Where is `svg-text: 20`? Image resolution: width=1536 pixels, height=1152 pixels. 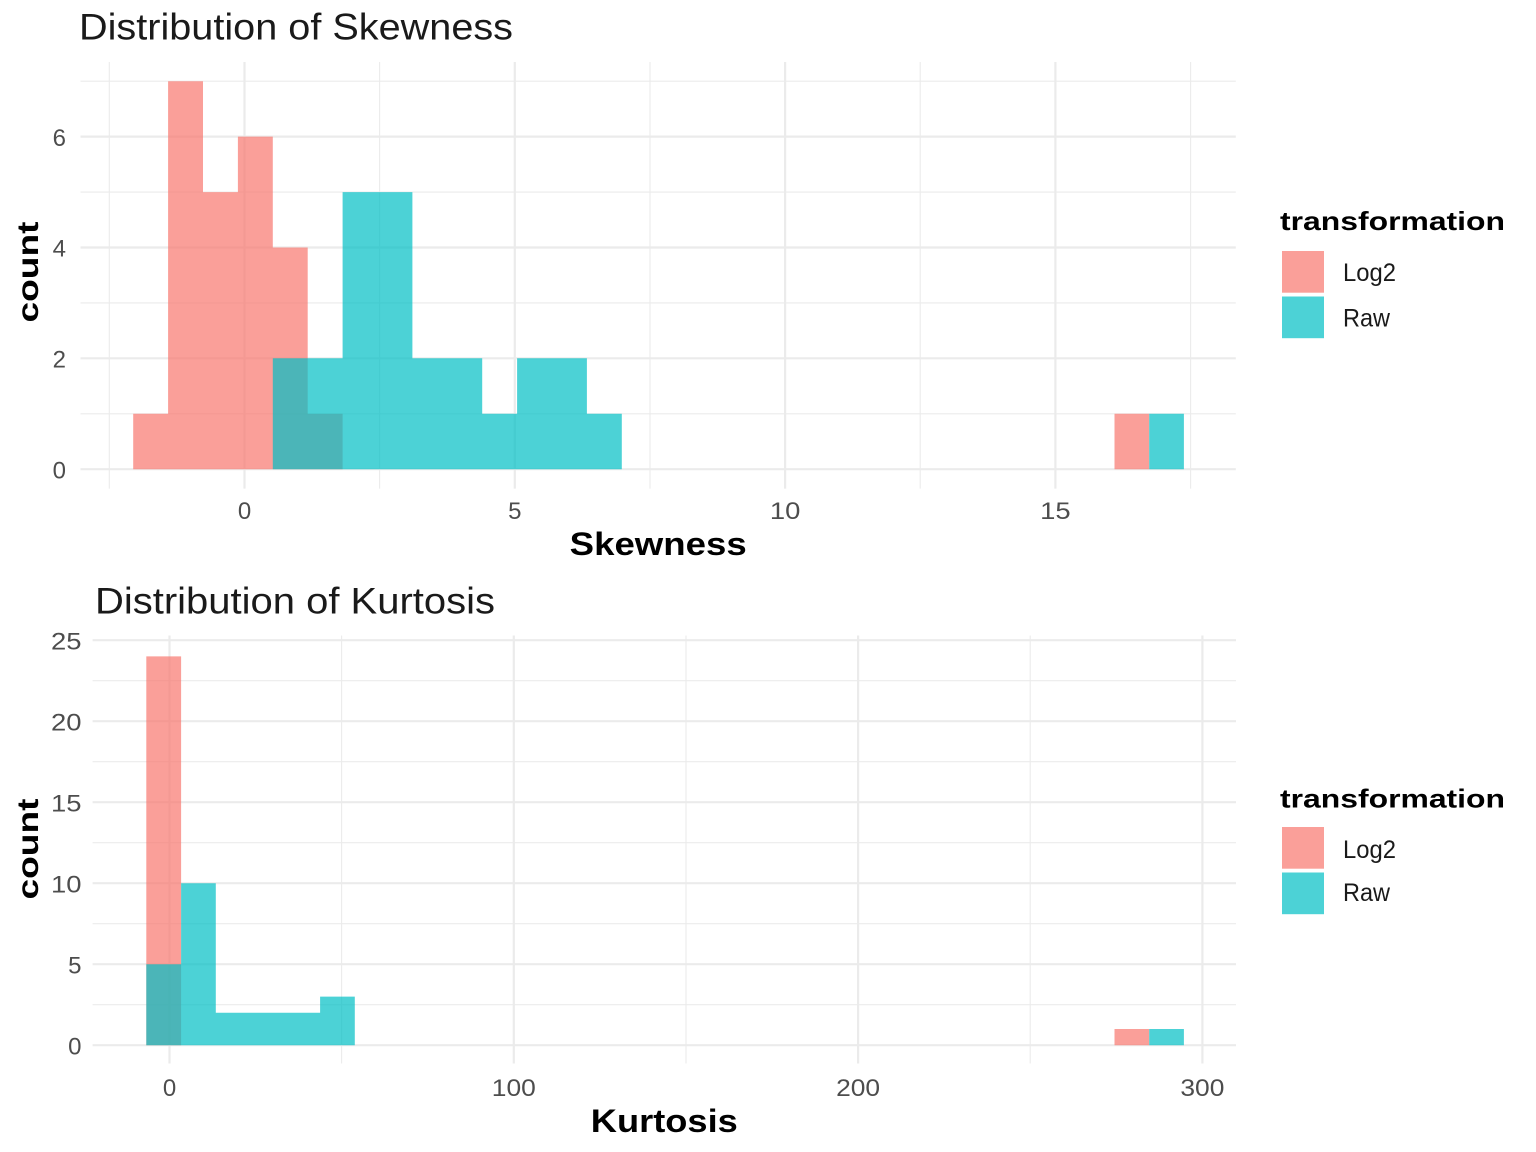
svg-text: 20 is located at coordinates (66, 722).